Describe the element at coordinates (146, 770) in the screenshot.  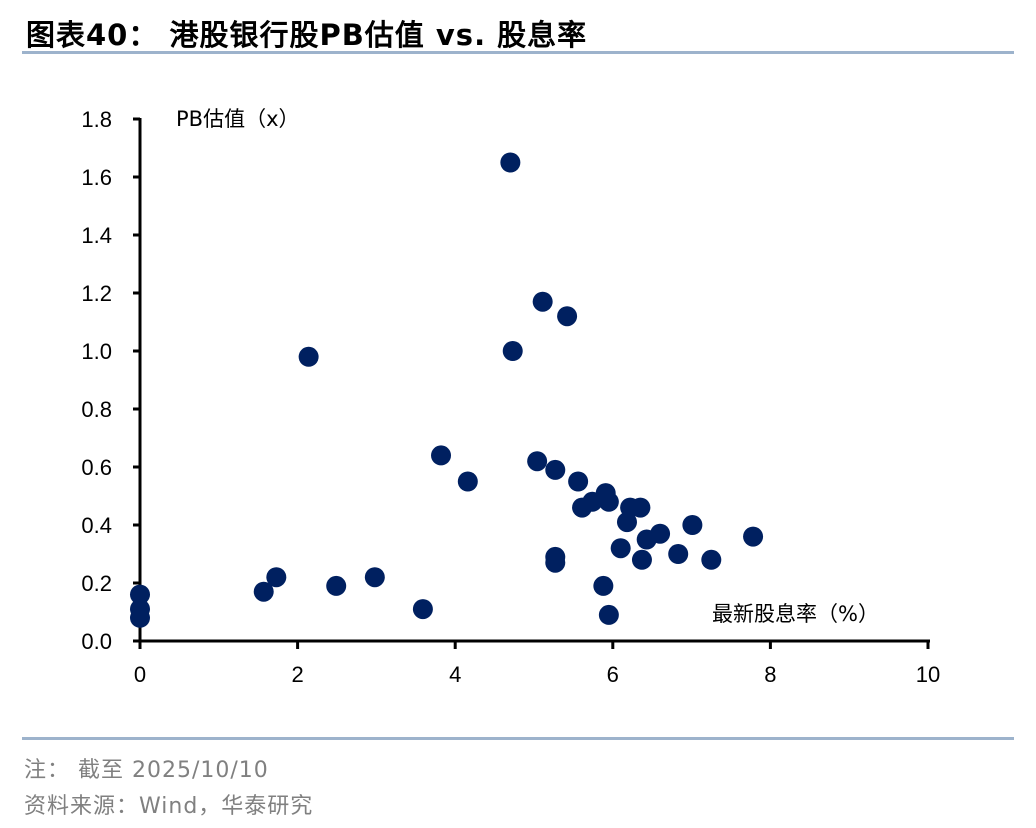
I see `footnote-date: 注： 截至 2025/10/10` at that location.